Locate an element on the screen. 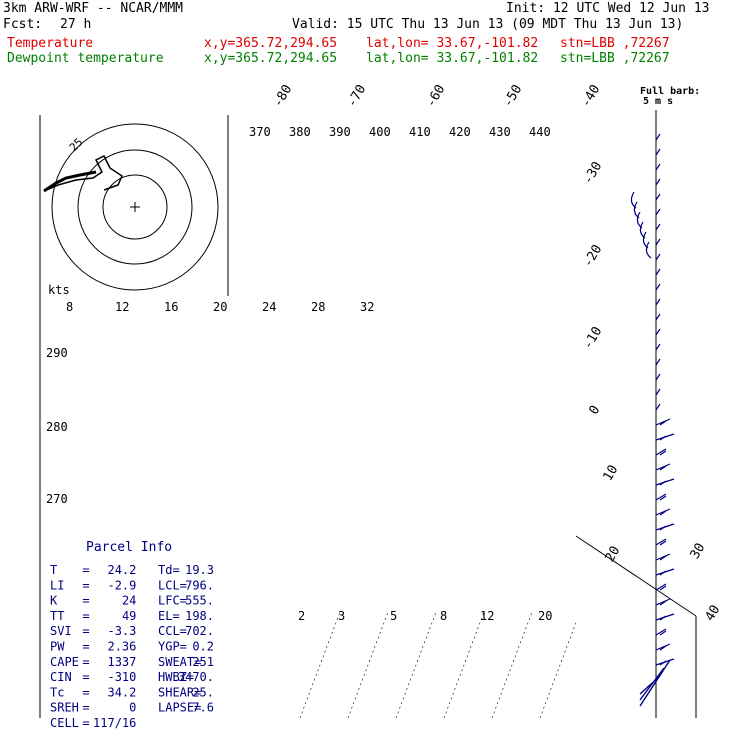  forecast-label: Fcst: is located at coordinates (23, 24).